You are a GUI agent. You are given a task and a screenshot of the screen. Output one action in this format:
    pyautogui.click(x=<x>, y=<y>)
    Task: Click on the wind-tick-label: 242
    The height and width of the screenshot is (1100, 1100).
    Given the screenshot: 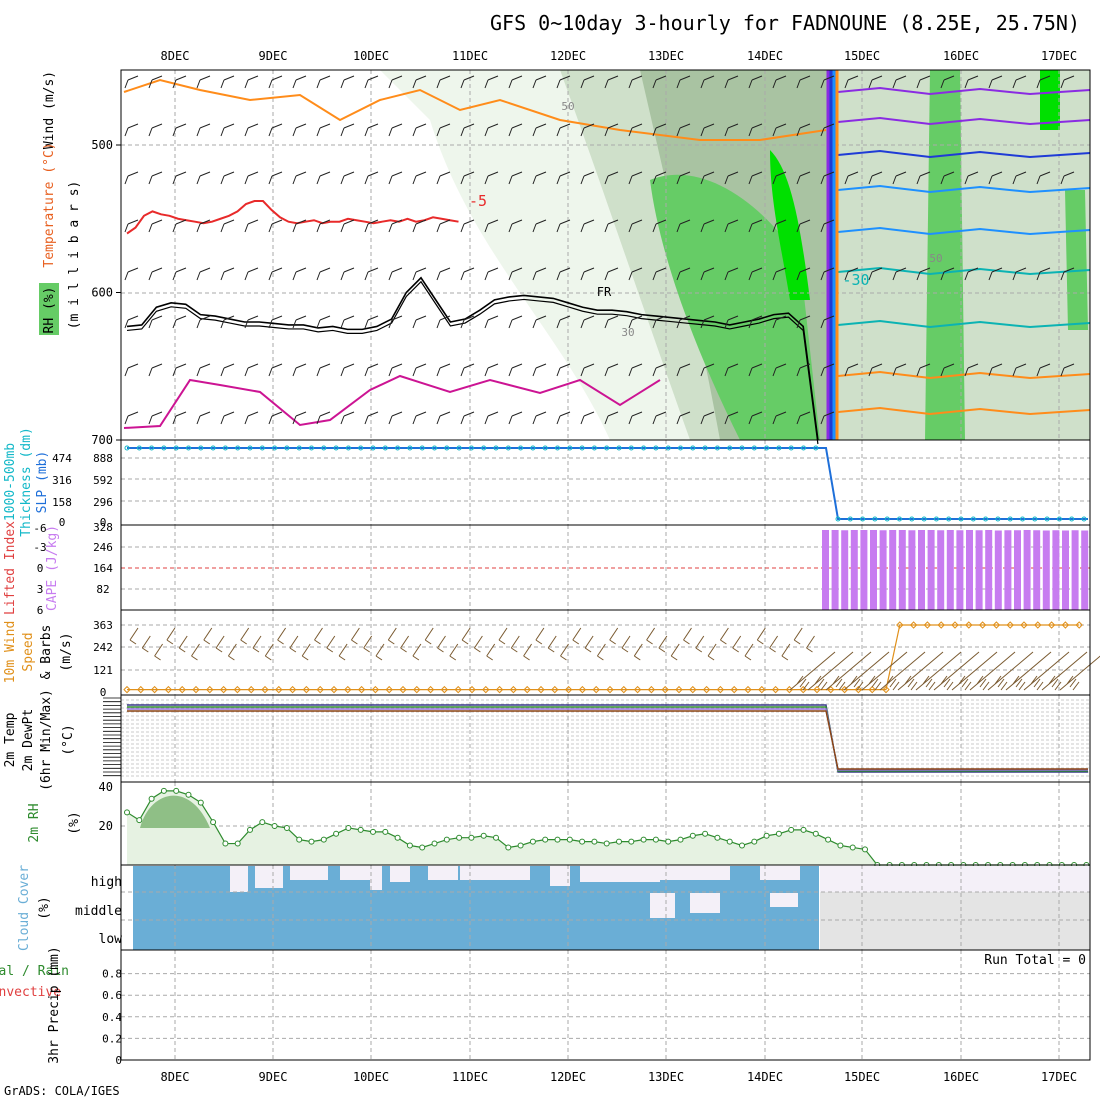 What is the action you would take?
    pyautogui.click(x=103, y=647)
    